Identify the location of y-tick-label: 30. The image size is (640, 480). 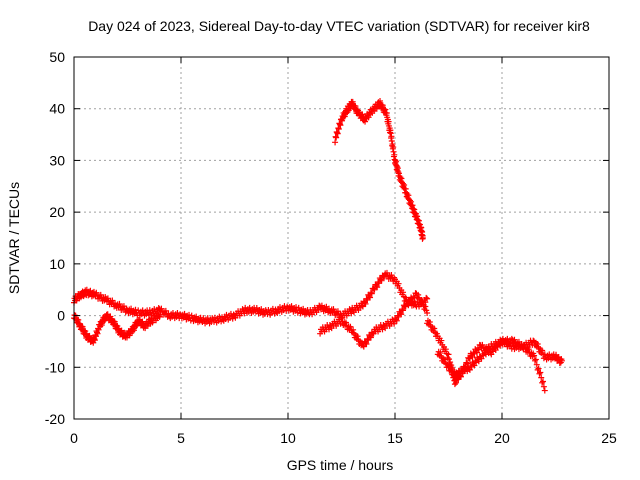
(57, 160).